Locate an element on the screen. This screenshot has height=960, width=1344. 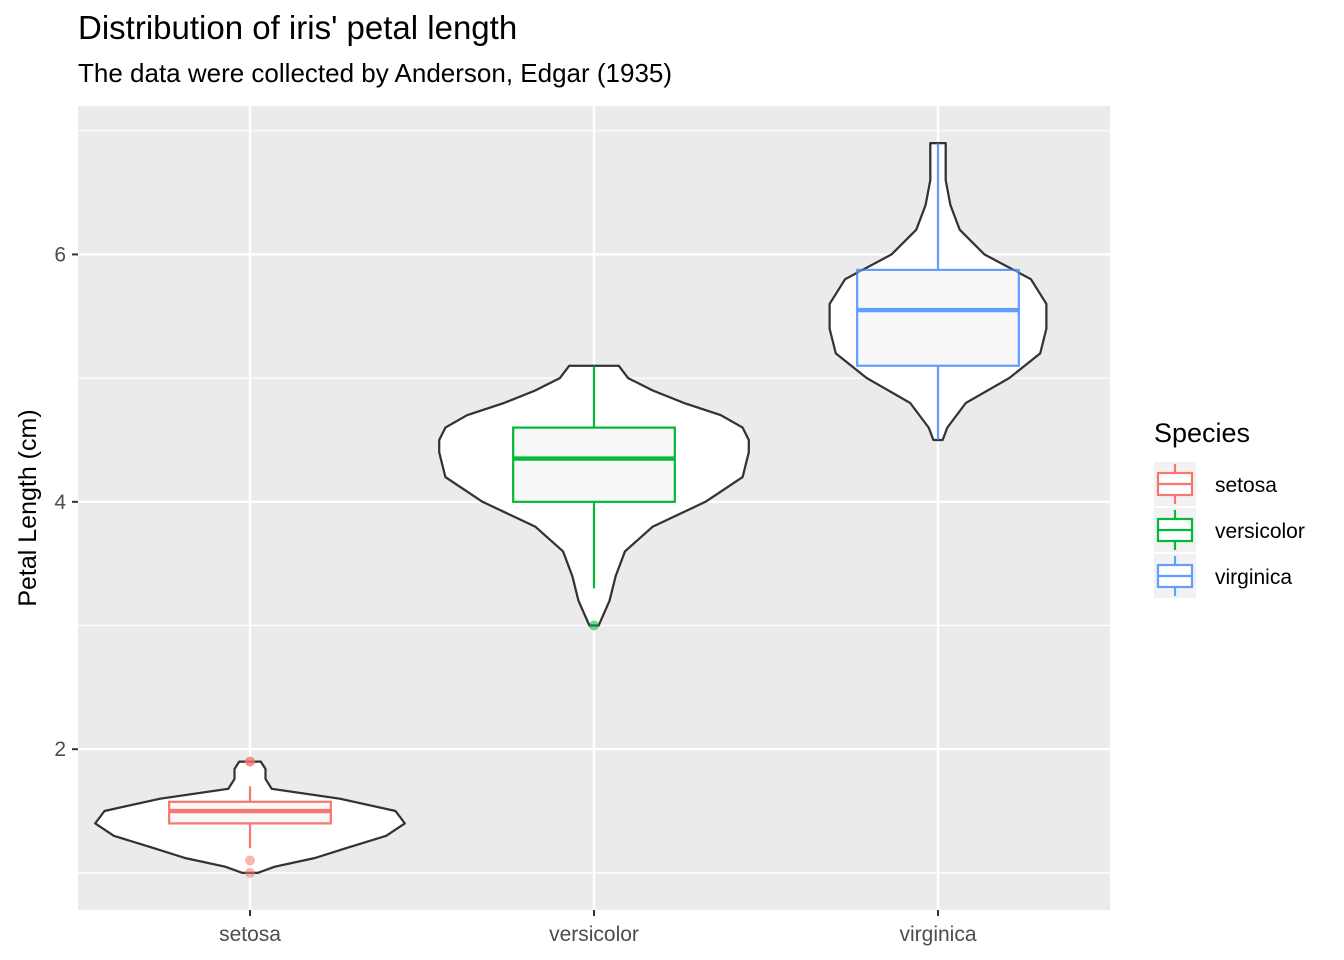
y-tick-label: 2 is located at coordinates (60, 749).